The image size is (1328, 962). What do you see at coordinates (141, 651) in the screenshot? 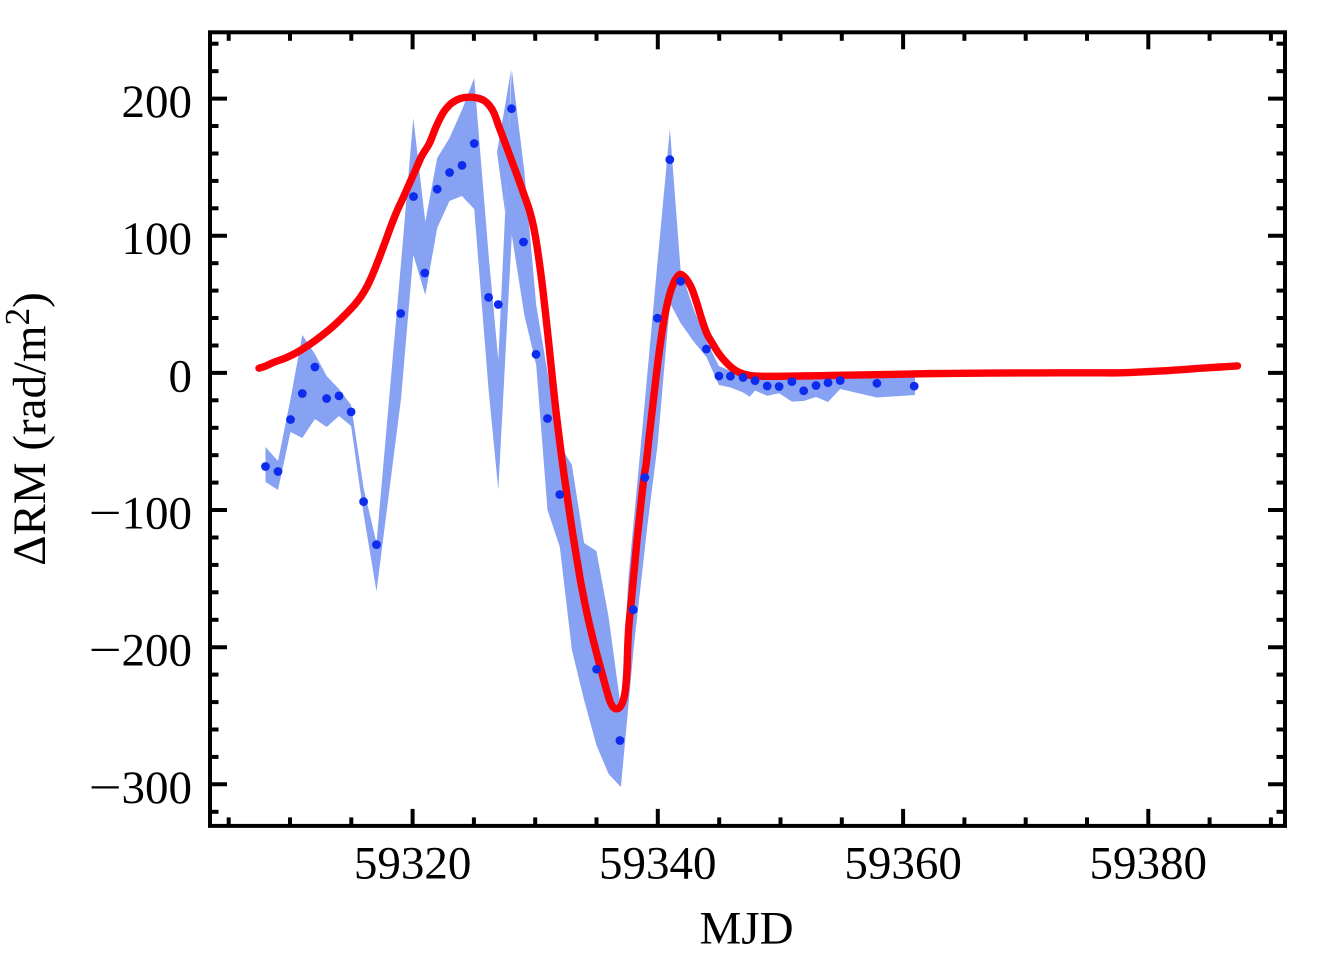
I see `svg-text: −200` at bounding box center [141, 651].